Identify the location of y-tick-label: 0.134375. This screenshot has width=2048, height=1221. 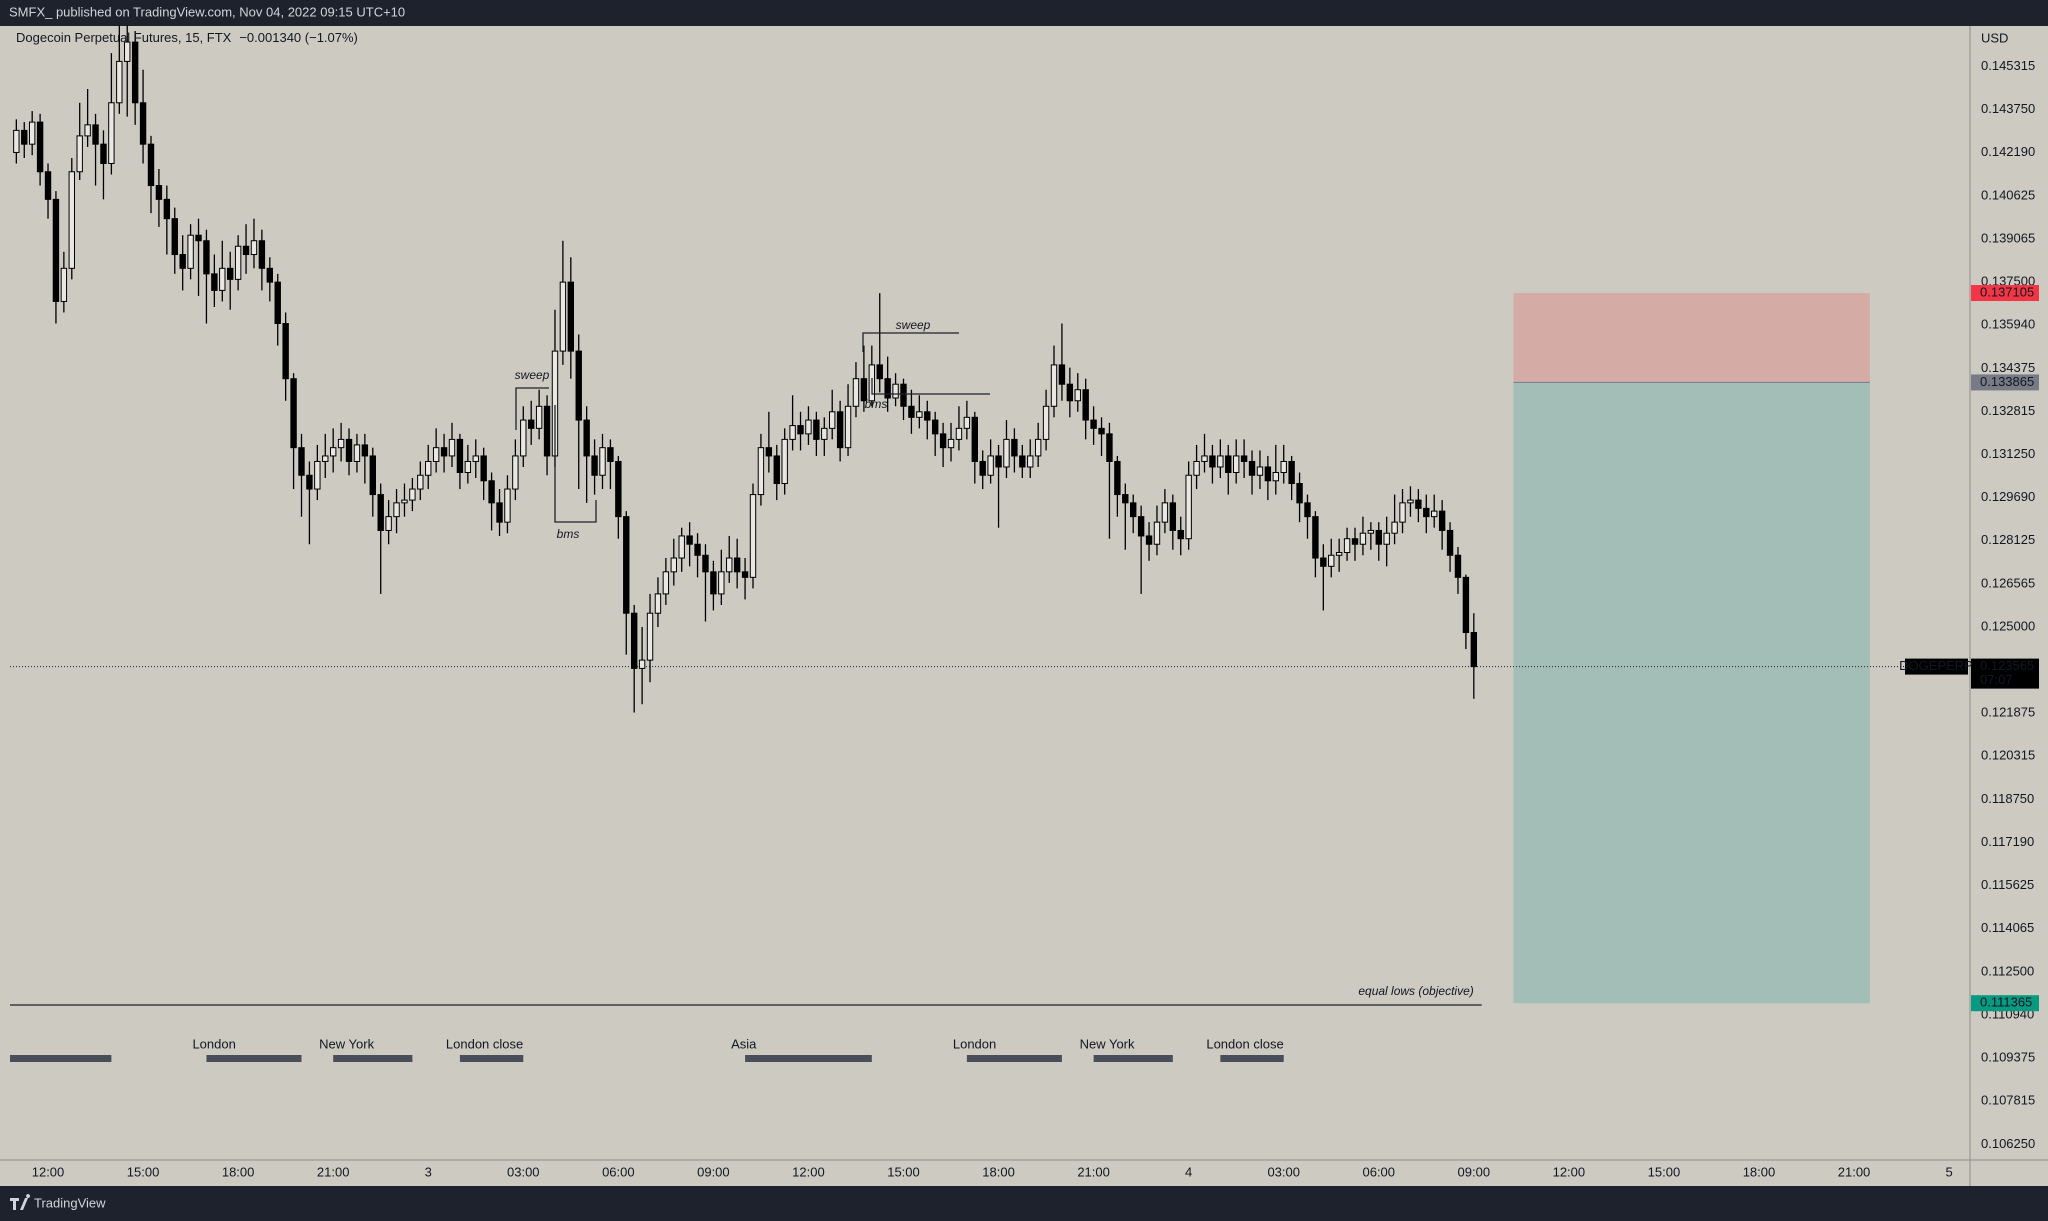
(2008, 367).